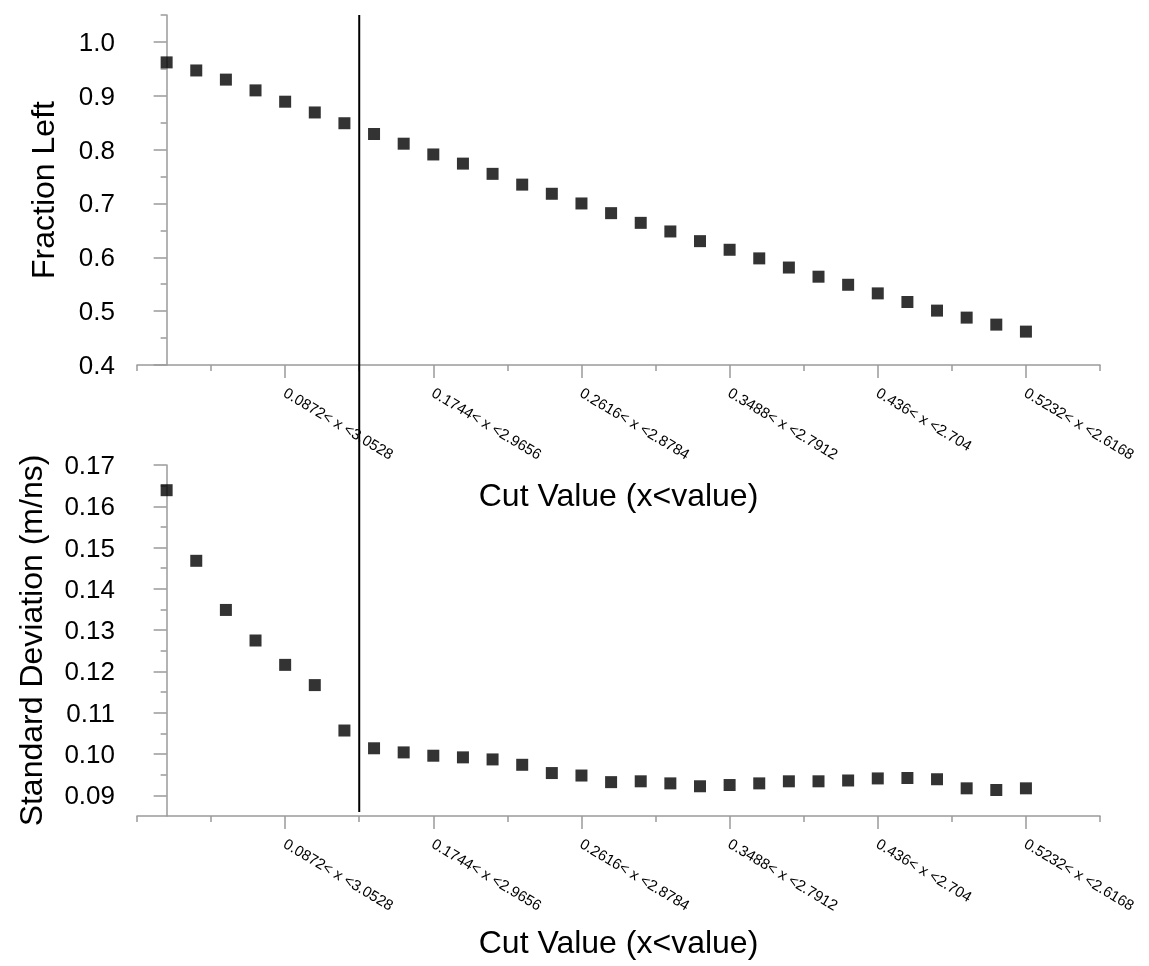  What do you see at coordinates (96, 365) in the screenshot?
I see `y-tick-label: 0.4` at bounding box center [96, 365].